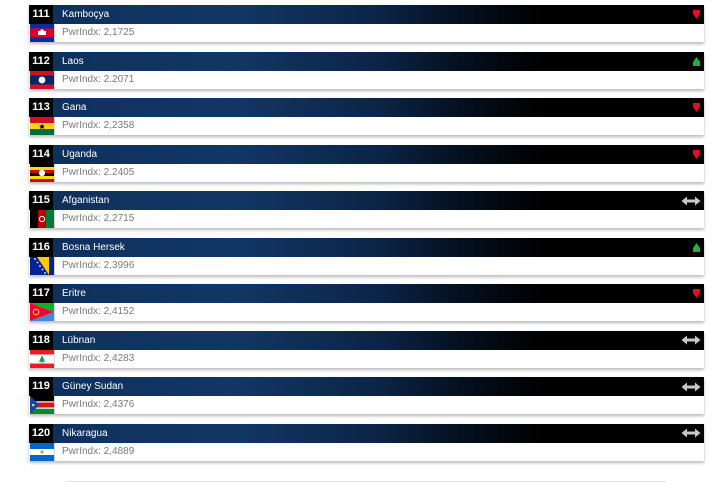 This screenshot has width=720, height=485. What do you see at coordinates (366, 481) in the screenshot?
I see `footer-divider` at bounding box center [366, 481].